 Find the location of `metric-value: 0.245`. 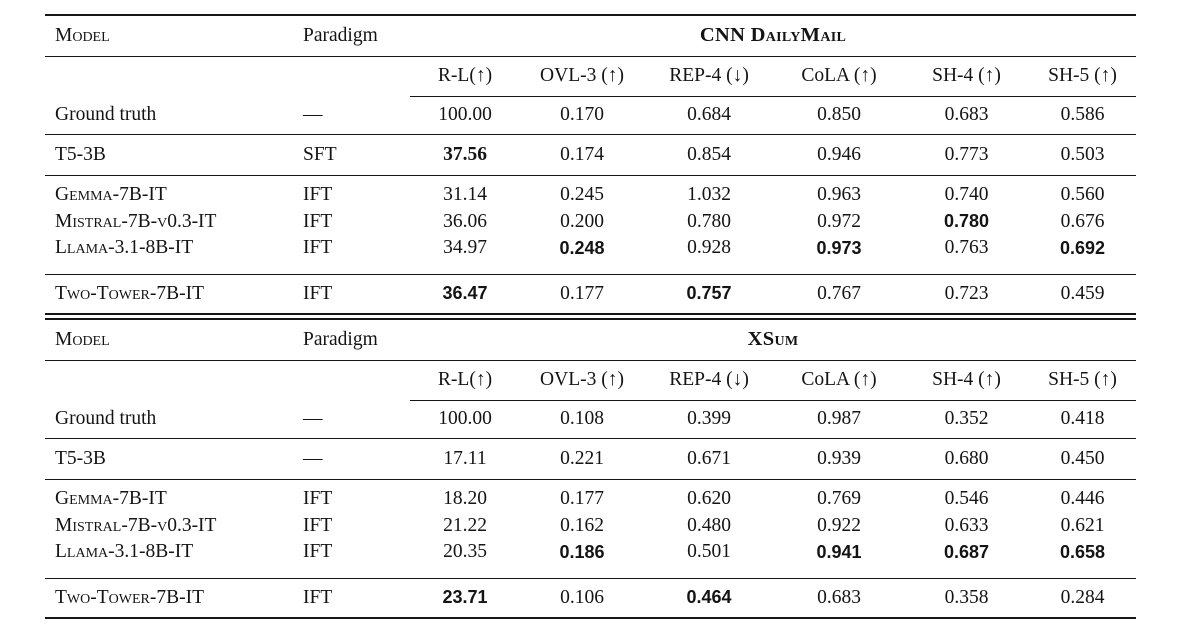

metric-value: 0.245 is located at coordinates (582, 194).